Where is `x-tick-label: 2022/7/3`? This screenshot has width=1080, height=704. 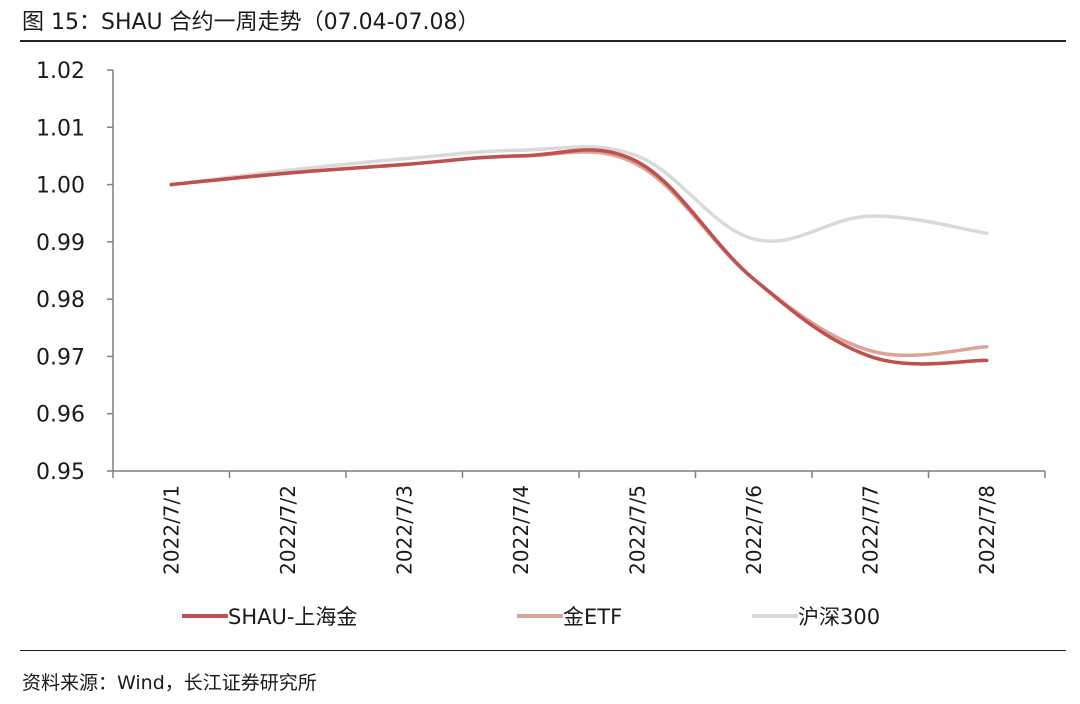 x-tick-label: 2022/7/3 is located at coordinates (404, 530).